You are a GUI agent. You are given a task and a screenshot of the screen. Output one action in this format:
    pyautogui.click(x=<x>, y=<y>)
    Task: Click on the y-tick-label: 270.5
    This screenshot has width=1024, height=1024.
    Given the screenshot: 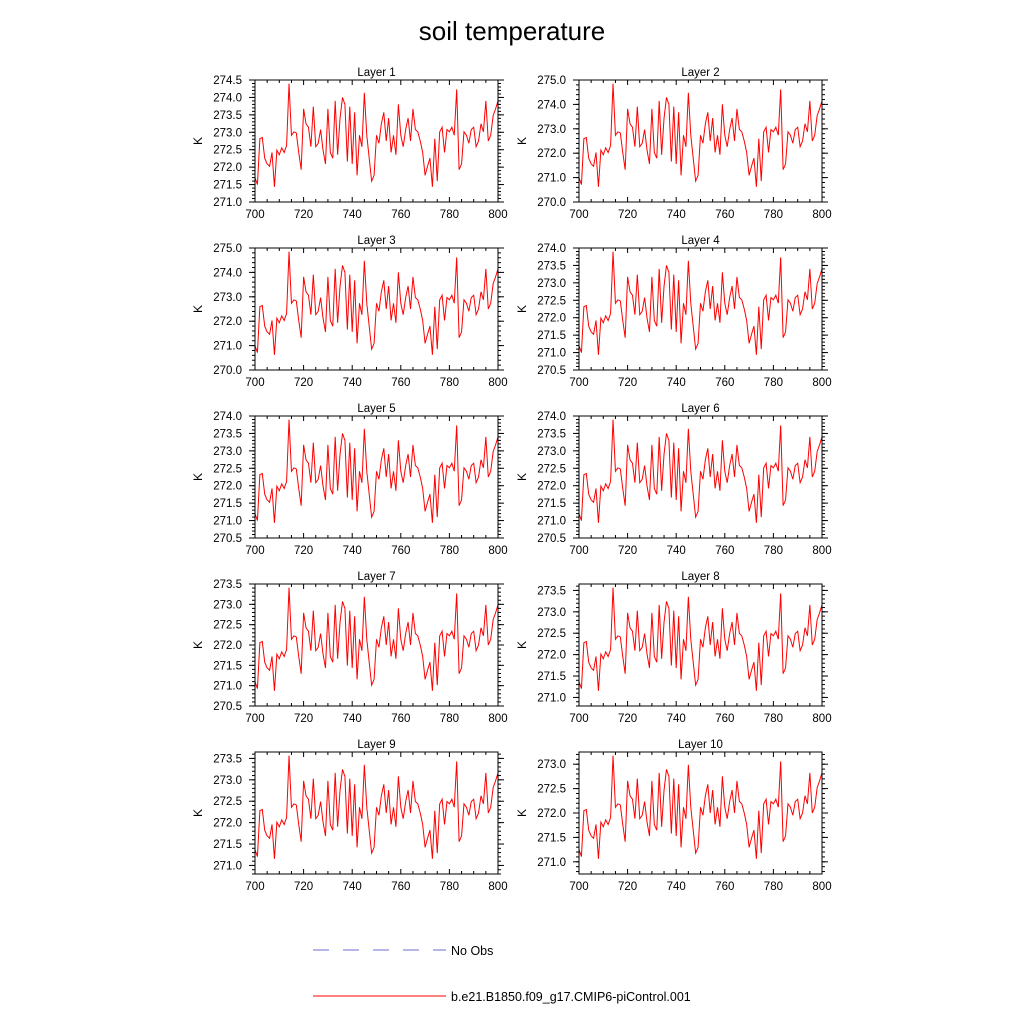 What is the action you would take?
    pyautogui.click(x=551, y=371)
    